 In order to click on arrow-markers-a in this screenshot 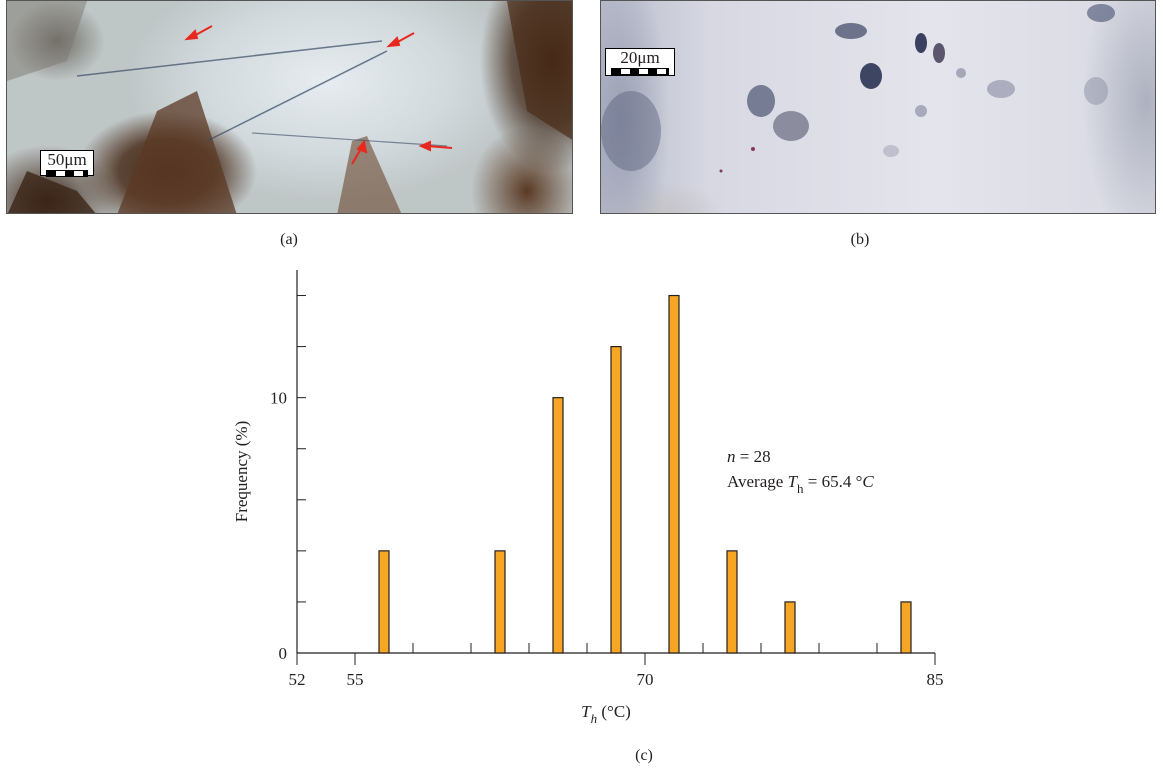, I will do `click(318, 95)`.